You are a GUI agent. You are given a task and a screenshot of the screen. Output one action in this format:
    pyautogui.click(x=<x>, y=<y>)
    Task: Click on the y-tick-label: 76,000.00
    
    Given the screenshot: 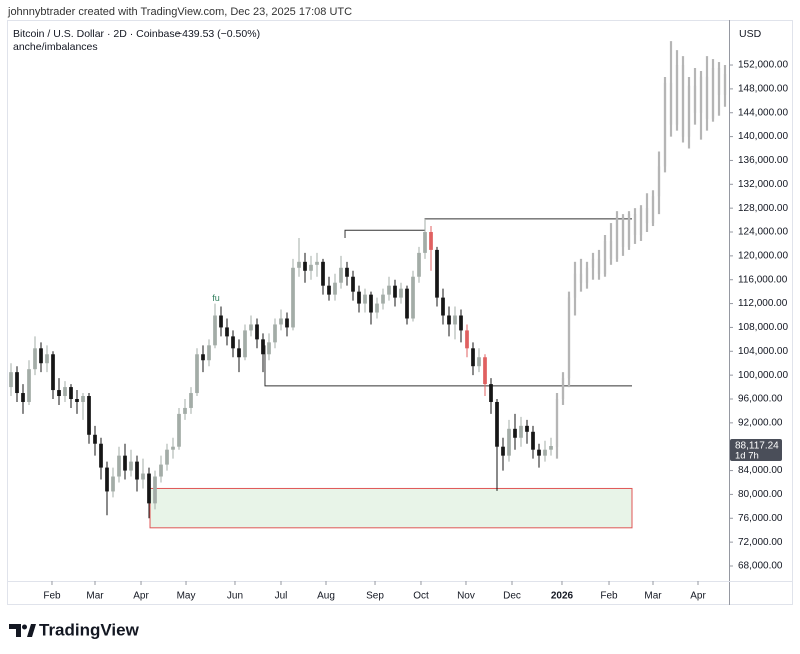 What is the action you would take?
    pyautogui.click(x=760, y=518)
    